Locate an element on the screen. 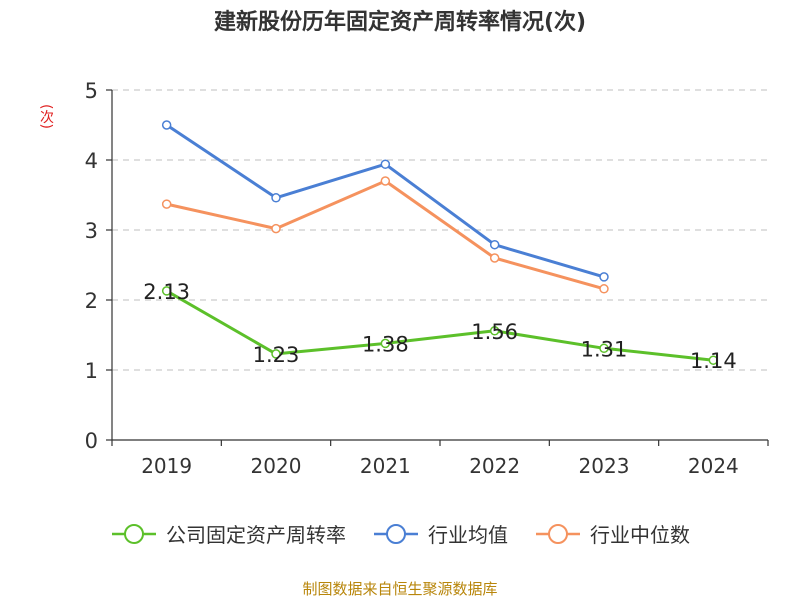  legend-item: 行业中位数 is located at coordinates (612, 533).